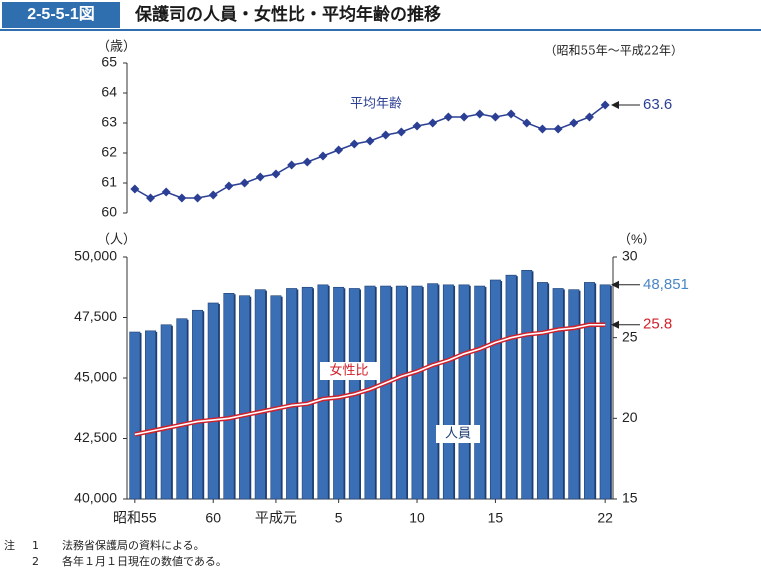  Describe the element at coordinates (95, 316) in the screenshot. I see `count-y-tick-label: 47,500` at that location.